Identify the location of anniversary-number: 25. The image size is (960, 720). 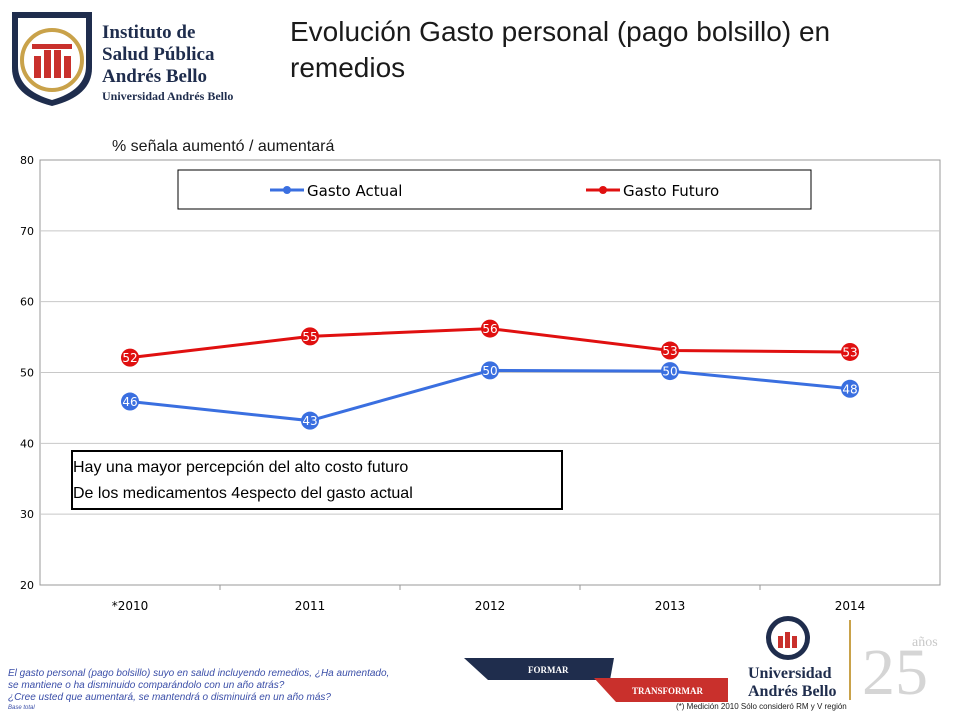
(895, 672).